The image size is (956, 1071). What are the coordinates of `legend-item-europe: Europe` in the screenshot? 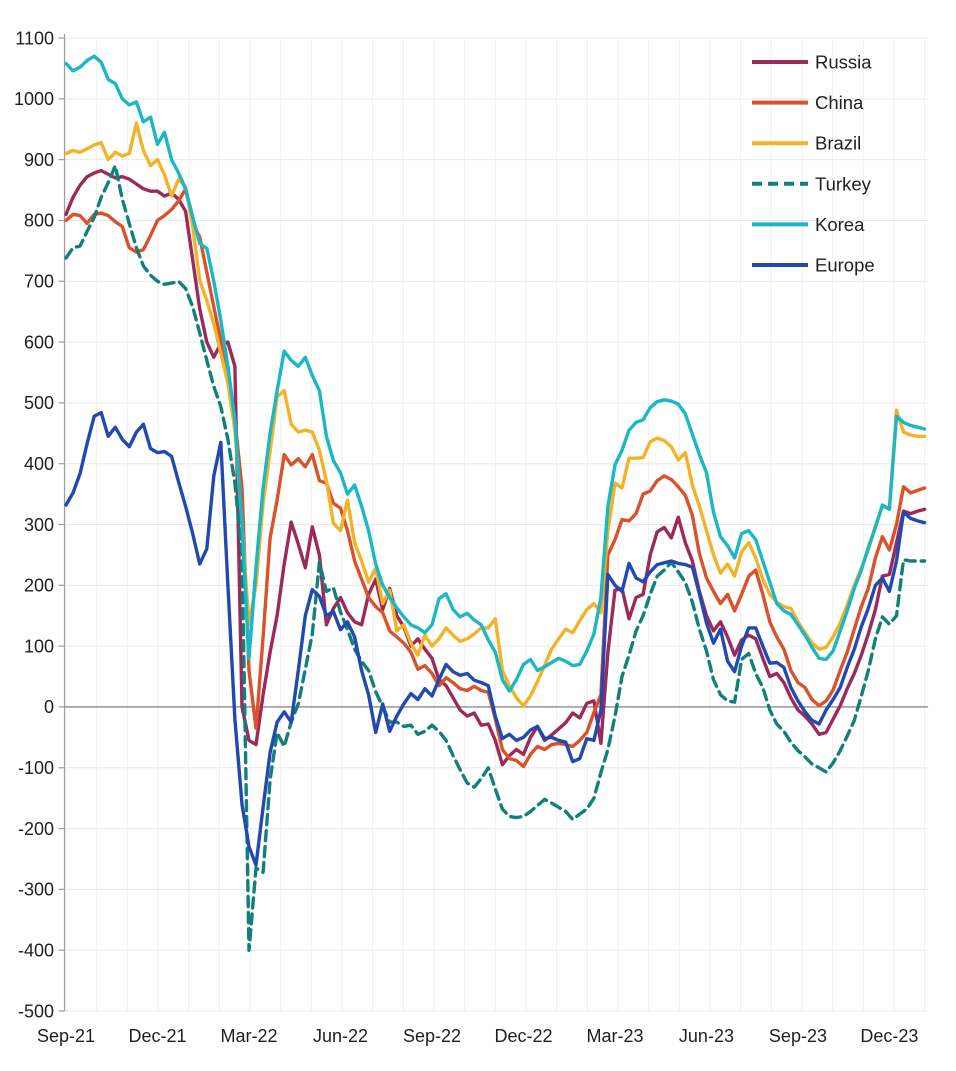 It's located at (813, 264).